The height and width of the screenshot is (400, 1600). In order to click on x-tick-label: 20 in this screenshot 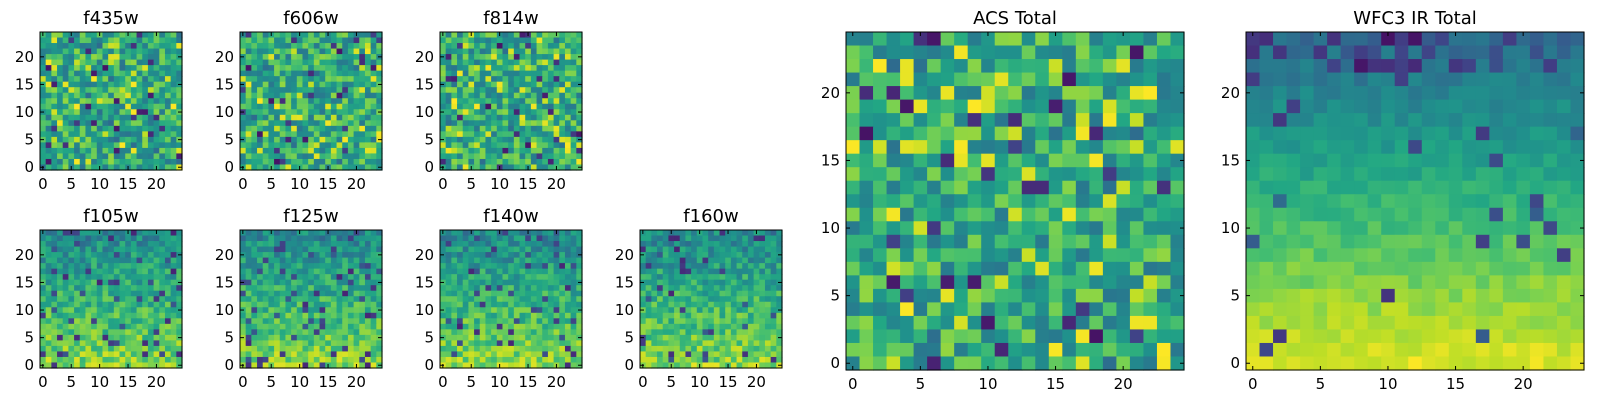, I will do `click(556, 382)`.